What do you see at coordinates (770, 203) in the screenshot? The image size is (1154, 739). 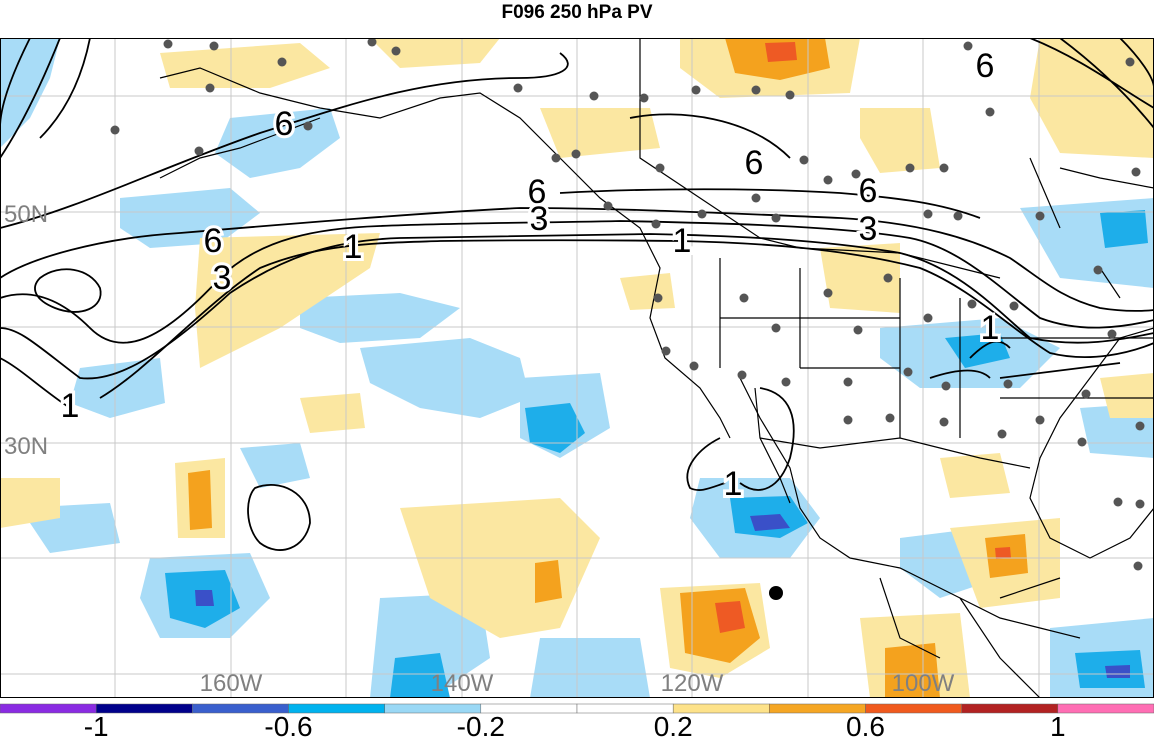 I see `contour-6-band` at bounding box center [770, 203].